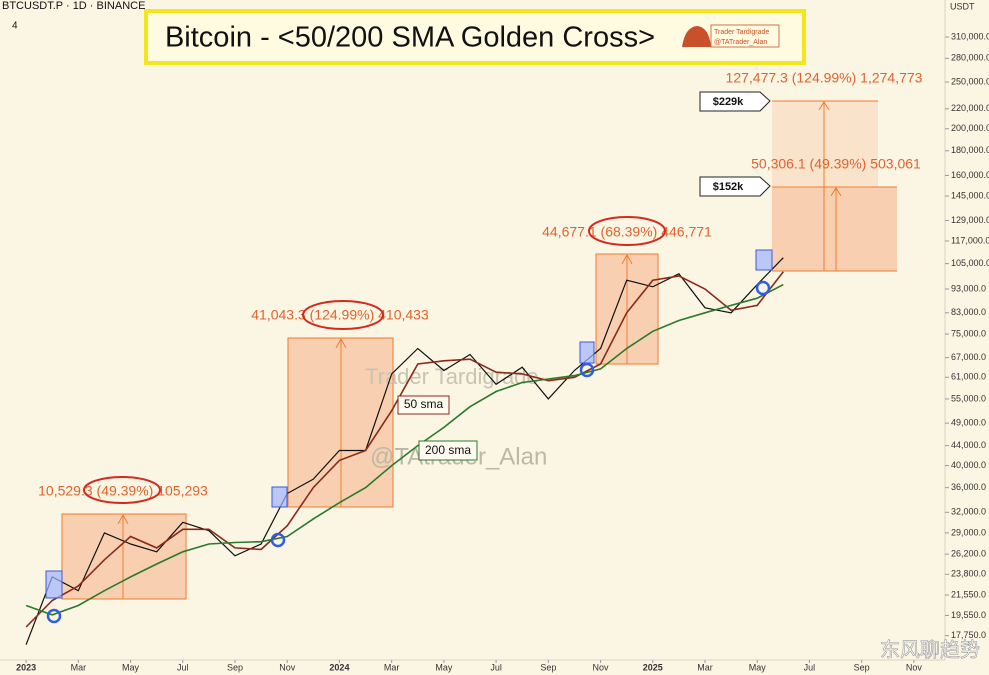 Image resolution: width=989 pixels, height=675 pixels. What do you see at coordinates (26, 667) in the screenshot?
I see `x-tick-label: 2023` at bounding box center [26, 667].